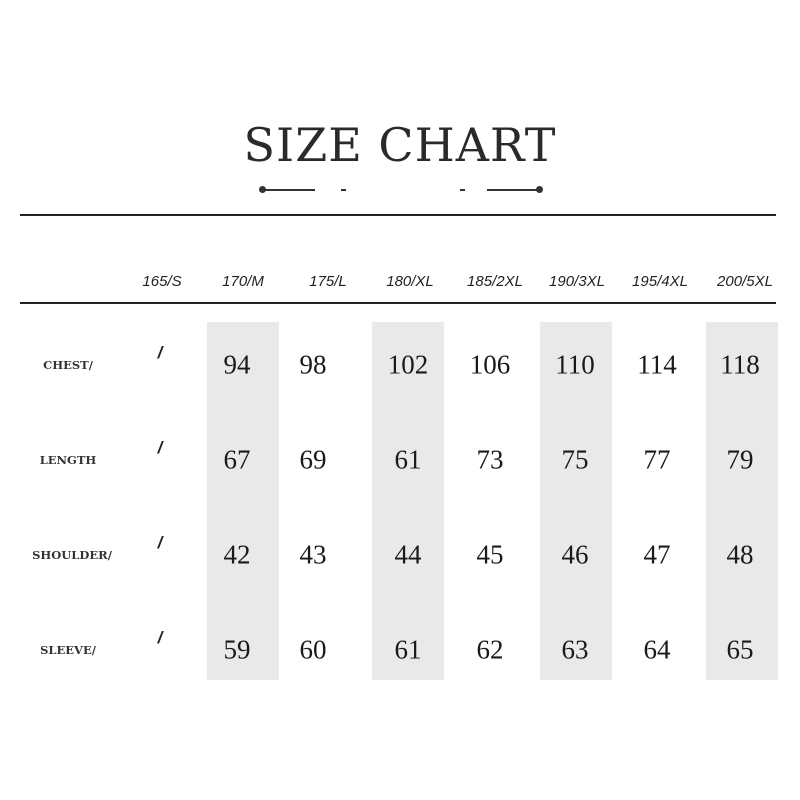 Image resolution: width=800 pixels, height=800 pixels. What do you see at coordinates (408, 364) in the screenshot?
I see `table-cell: 102` at bounding box center [408, 364].